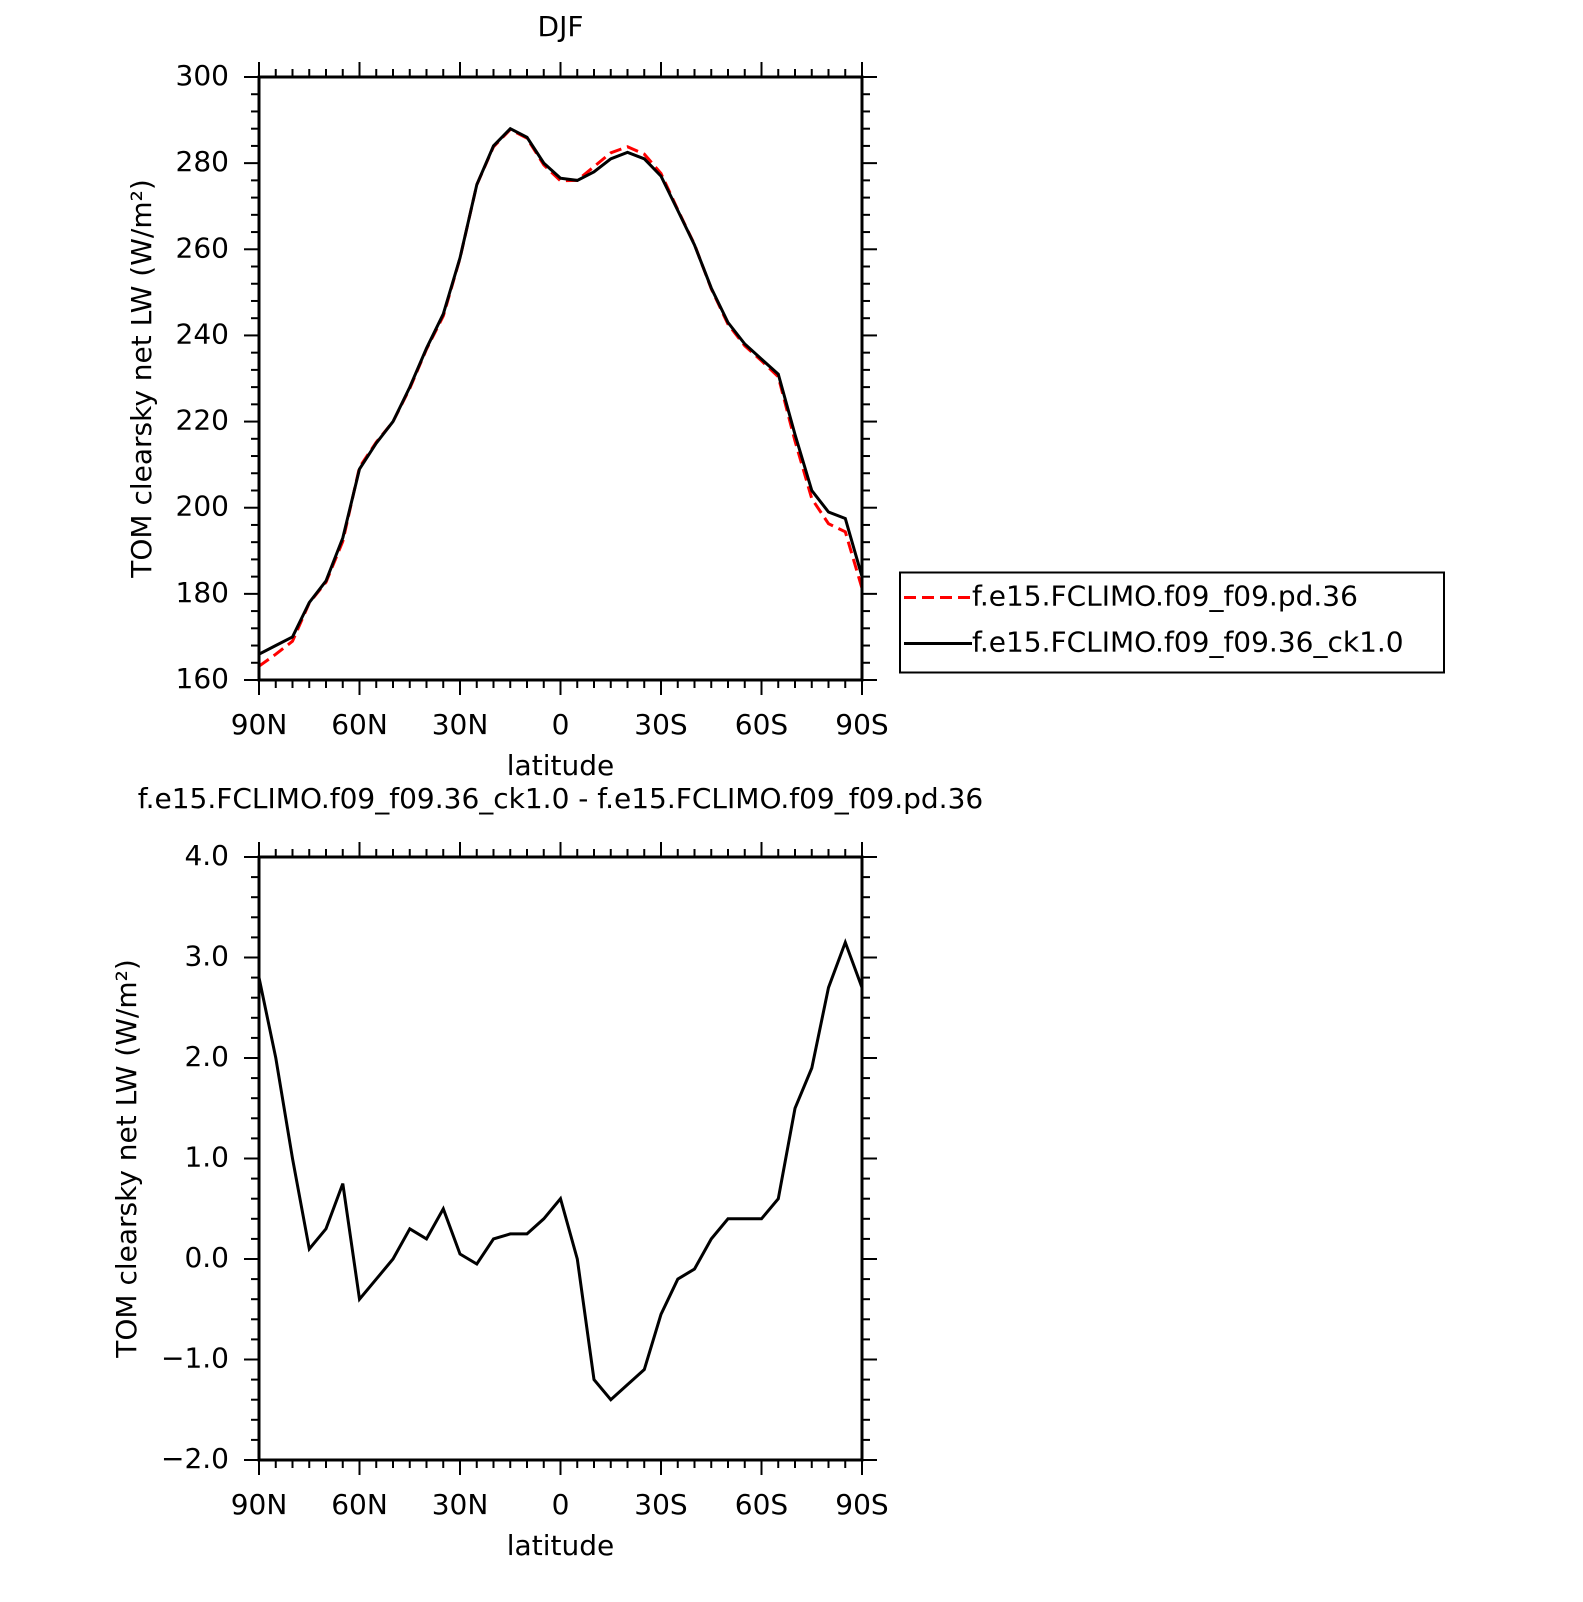 The image size is (1583, 1602). What do you see at coordinates (202, 161) in the screenshot?
I see `y-tick-label: 280` at bounding box center [202, 161].